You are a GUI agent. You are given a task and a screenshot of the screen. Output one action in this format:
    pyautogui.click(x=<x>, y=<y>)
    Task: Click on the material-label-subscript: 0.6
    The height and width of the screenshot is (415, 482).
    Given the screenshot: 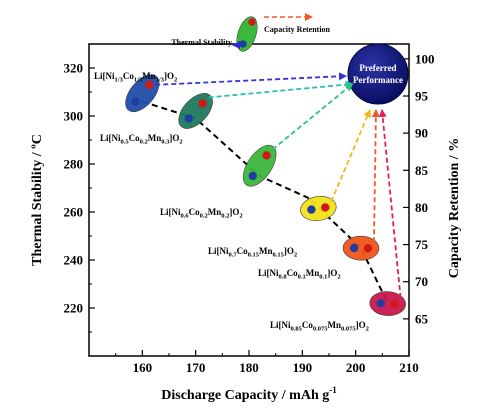 What is the action you would take?
    pyautogui.click(x=185, y=216)
    